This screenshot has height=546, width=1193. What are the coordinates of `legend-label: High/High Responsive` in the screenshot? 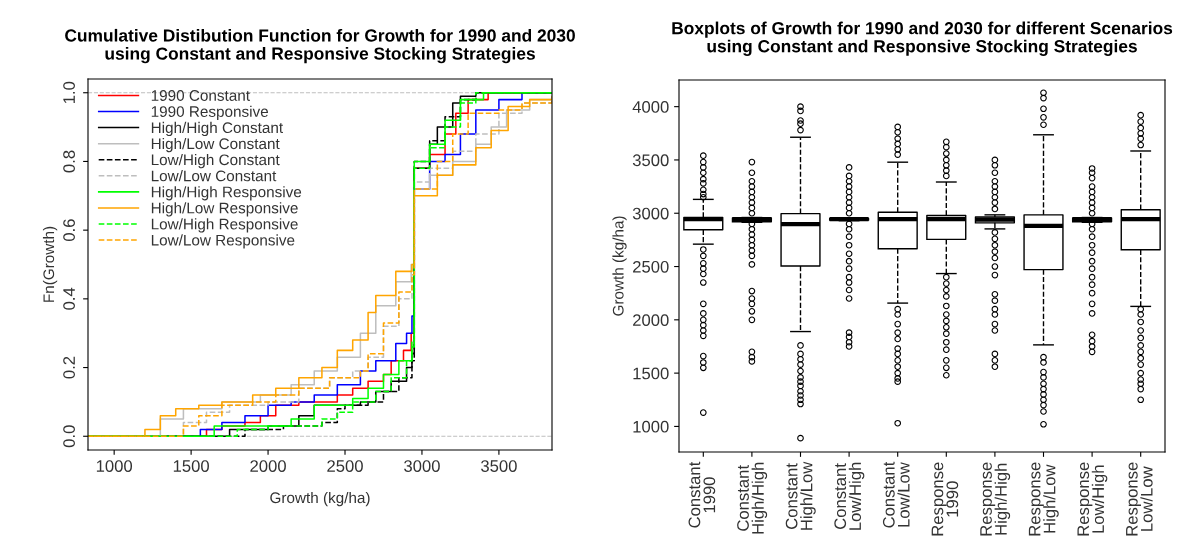 It's located at (226, 193).